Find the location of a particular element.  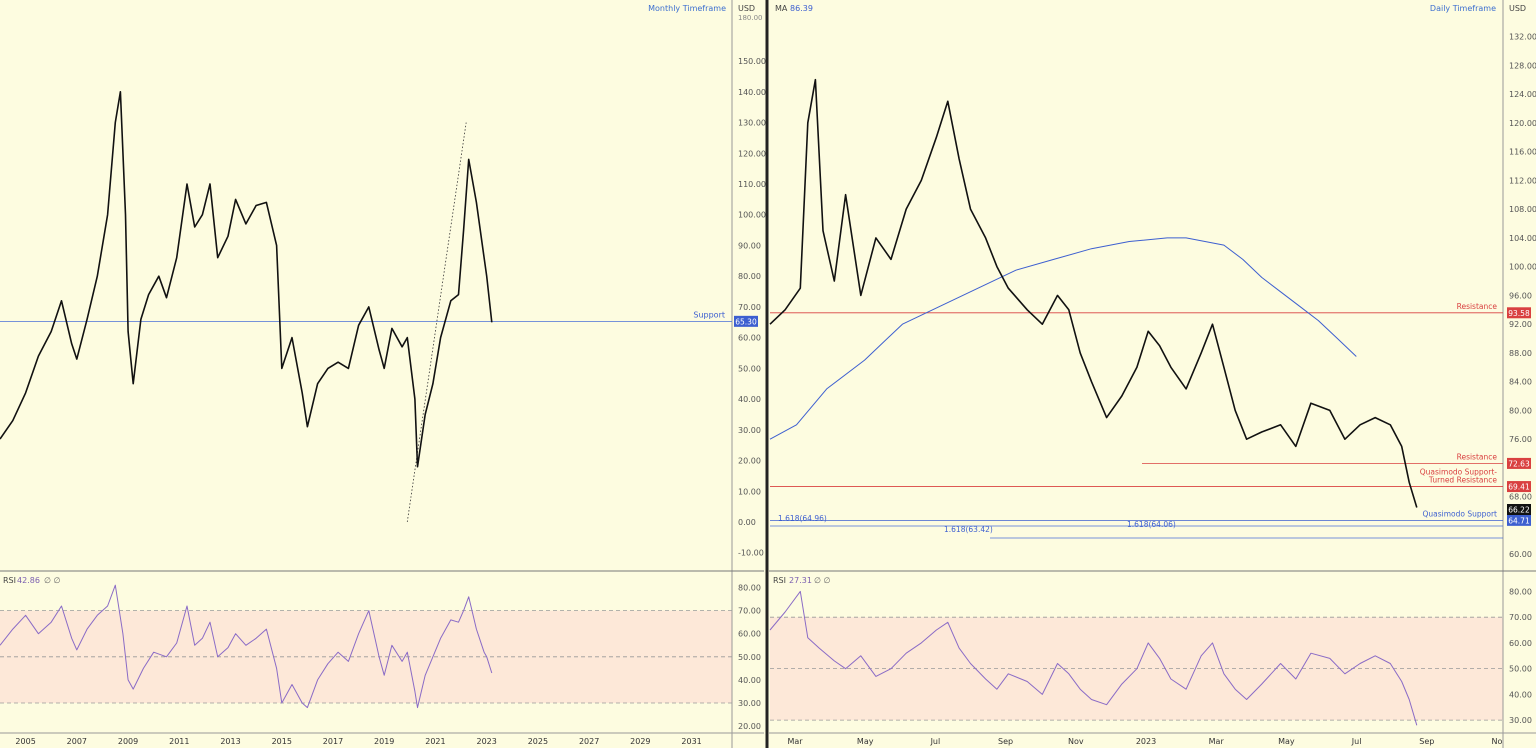

right-rsi-y-tick-label: 50.00 is located at coordinates (1520, 669).